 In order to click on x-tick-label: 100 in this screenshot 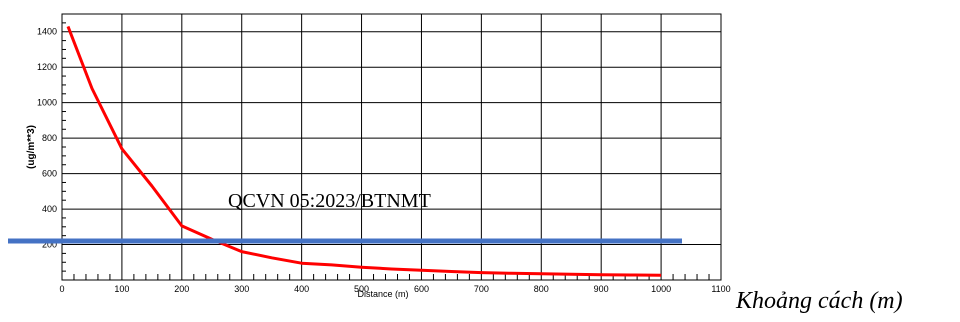, I will do `click(121, 289)`.